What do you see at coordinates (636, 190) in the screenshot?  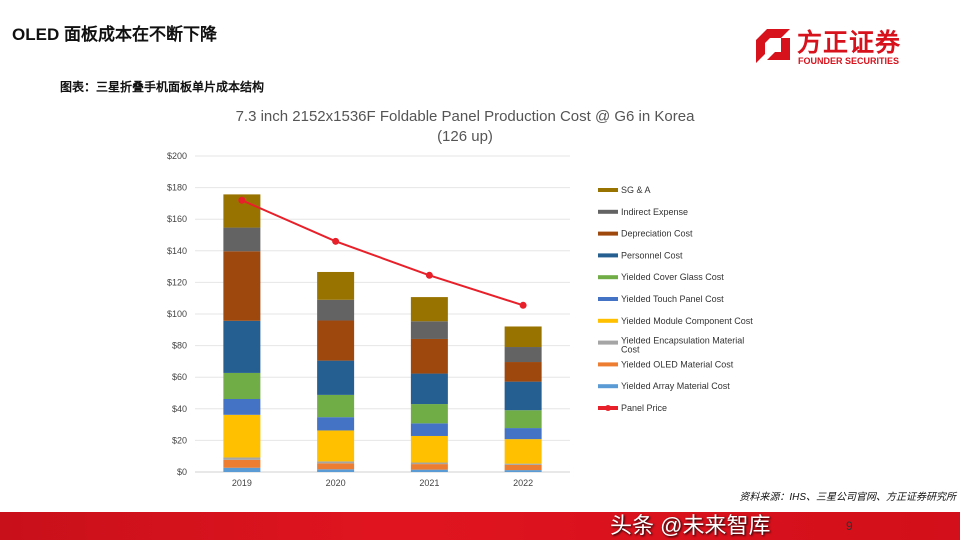 I see `legend-label: SG & A` at bounding box center [636, 190].